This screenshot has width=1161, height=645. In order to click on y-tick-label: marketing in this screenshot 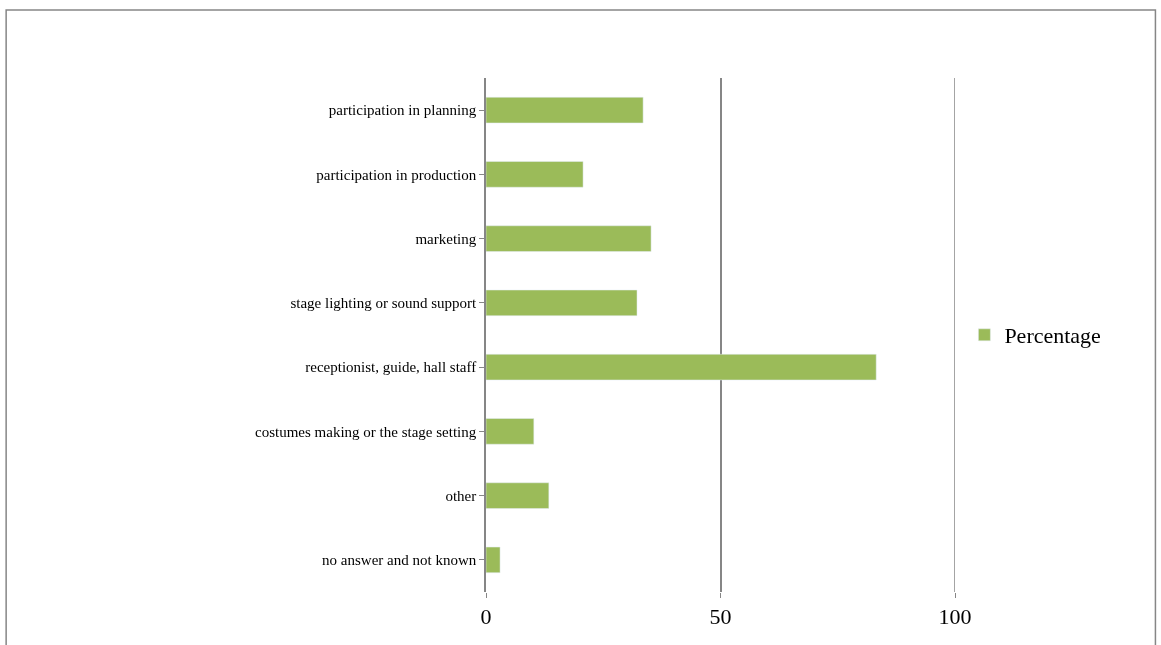, I will do `click(446, 238)`.